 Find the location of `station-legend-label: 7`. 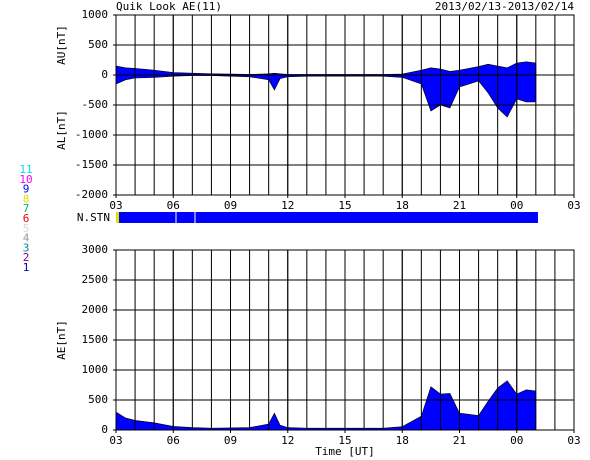

station-legend-label: 7 is located at coordinates (26, 208).